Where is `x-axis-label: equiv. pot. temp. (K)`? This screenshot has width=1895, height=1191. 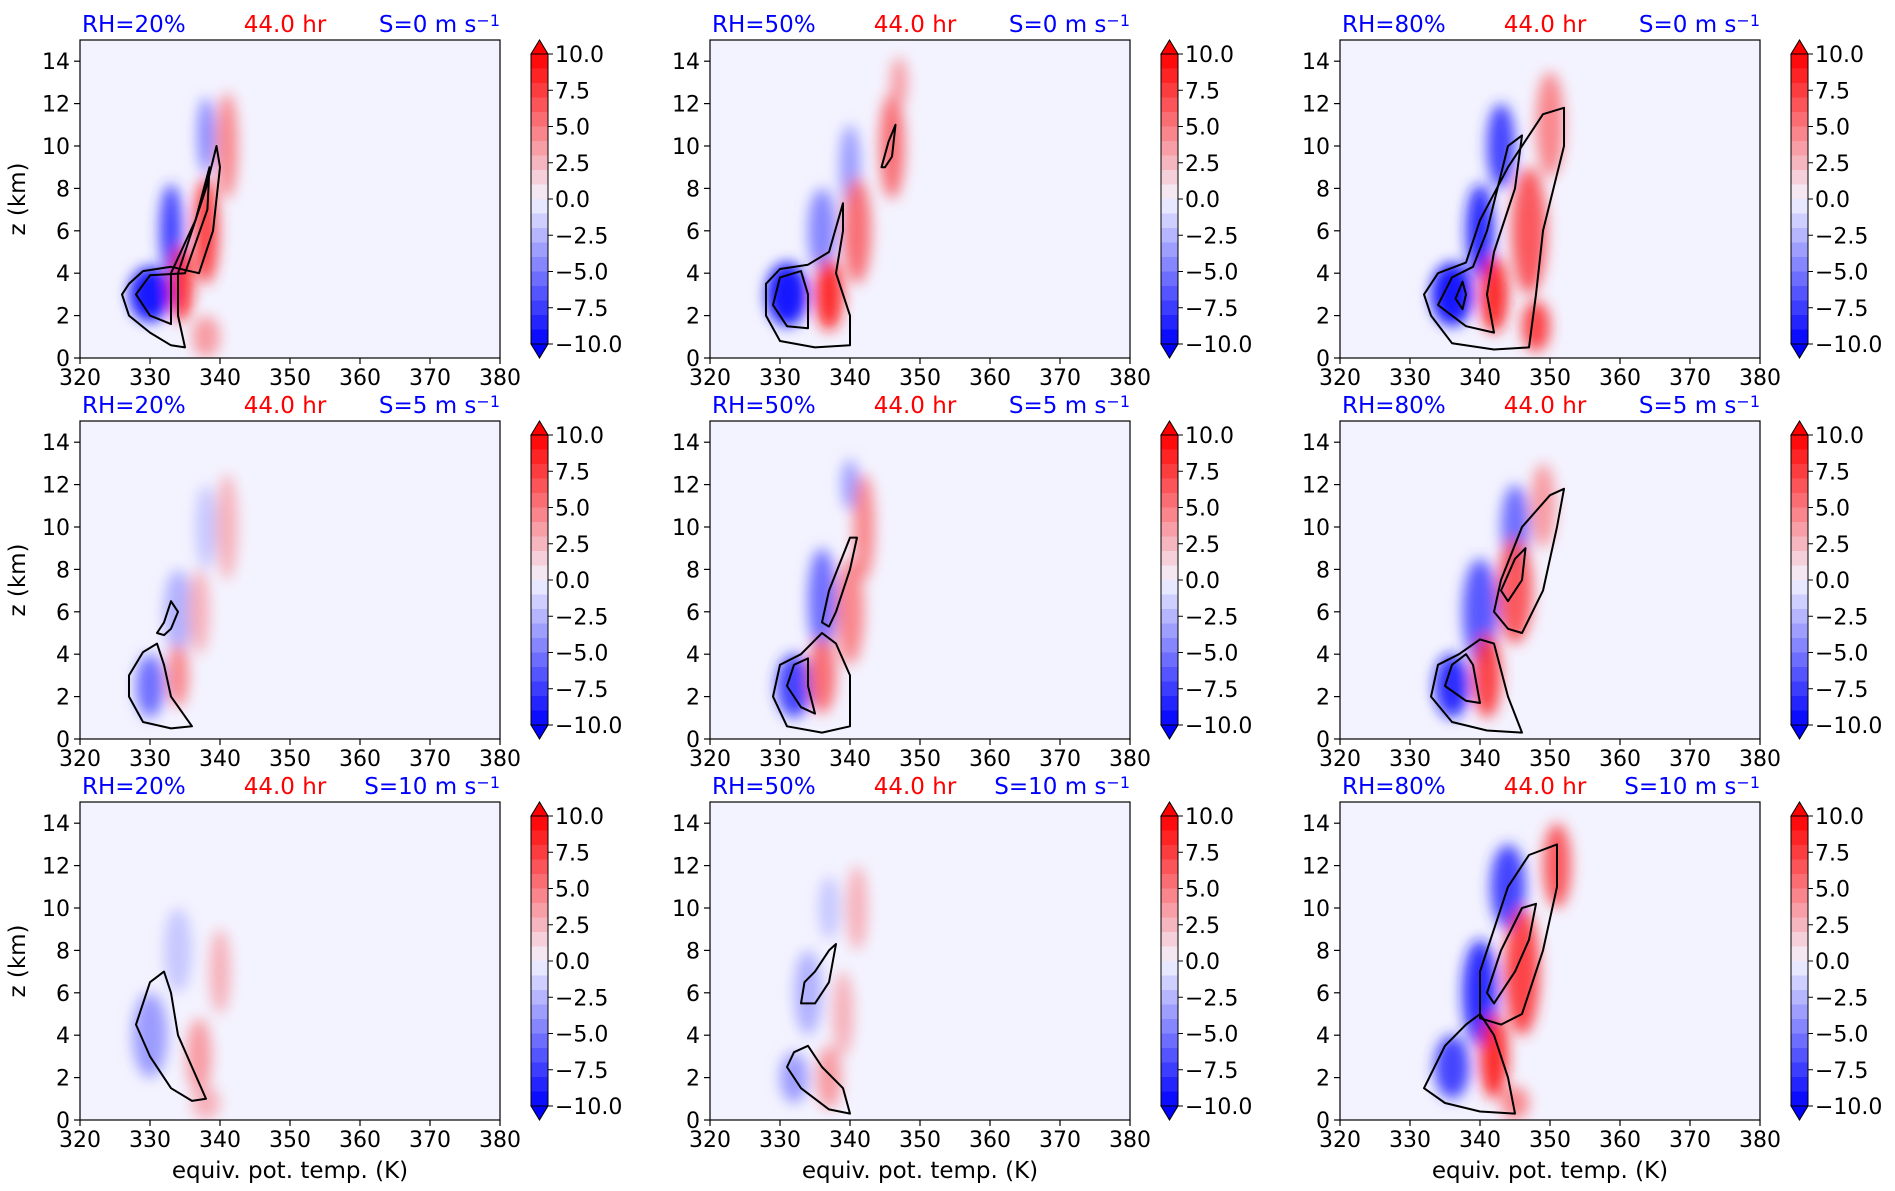 x-axis-label: equiv. pot. temp. (K) is located at coordinates (920, 1171).